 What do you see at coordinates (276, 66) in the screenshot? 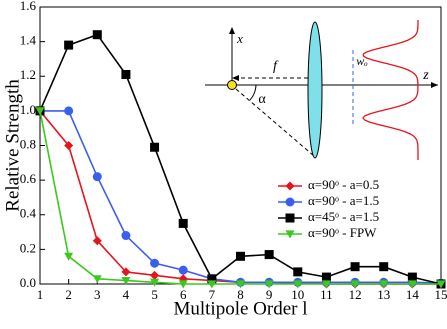
I see `annotation: f` at bounding box center [276, 66].